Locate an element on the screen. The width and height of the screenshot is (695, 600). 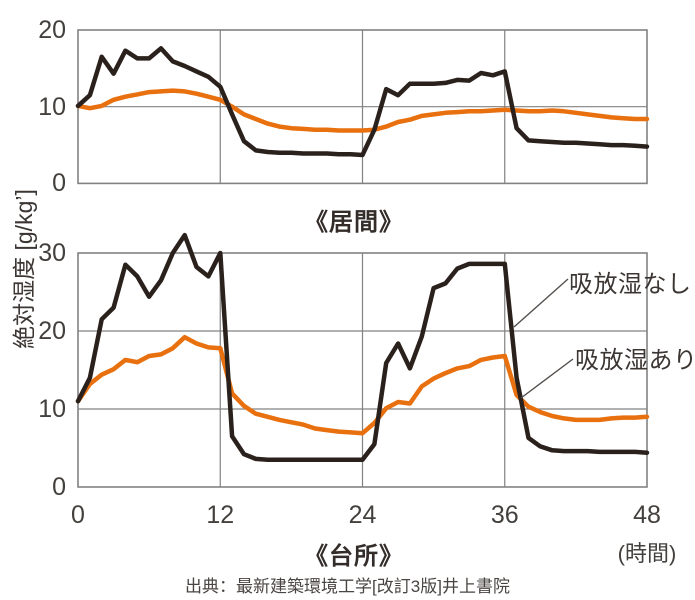
legend-label-no-sorption: 吸放湿なし is located at coordinates (630, 284).